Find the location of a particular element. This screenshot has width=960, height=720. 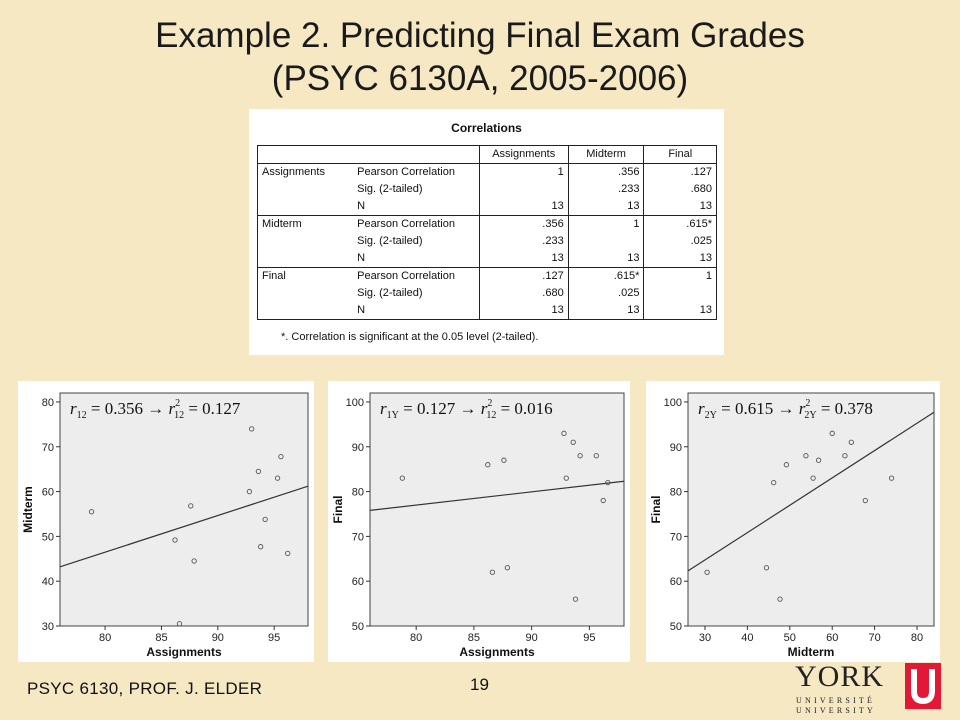

correlation-cell: 1 is located at coordinates (523, 172).